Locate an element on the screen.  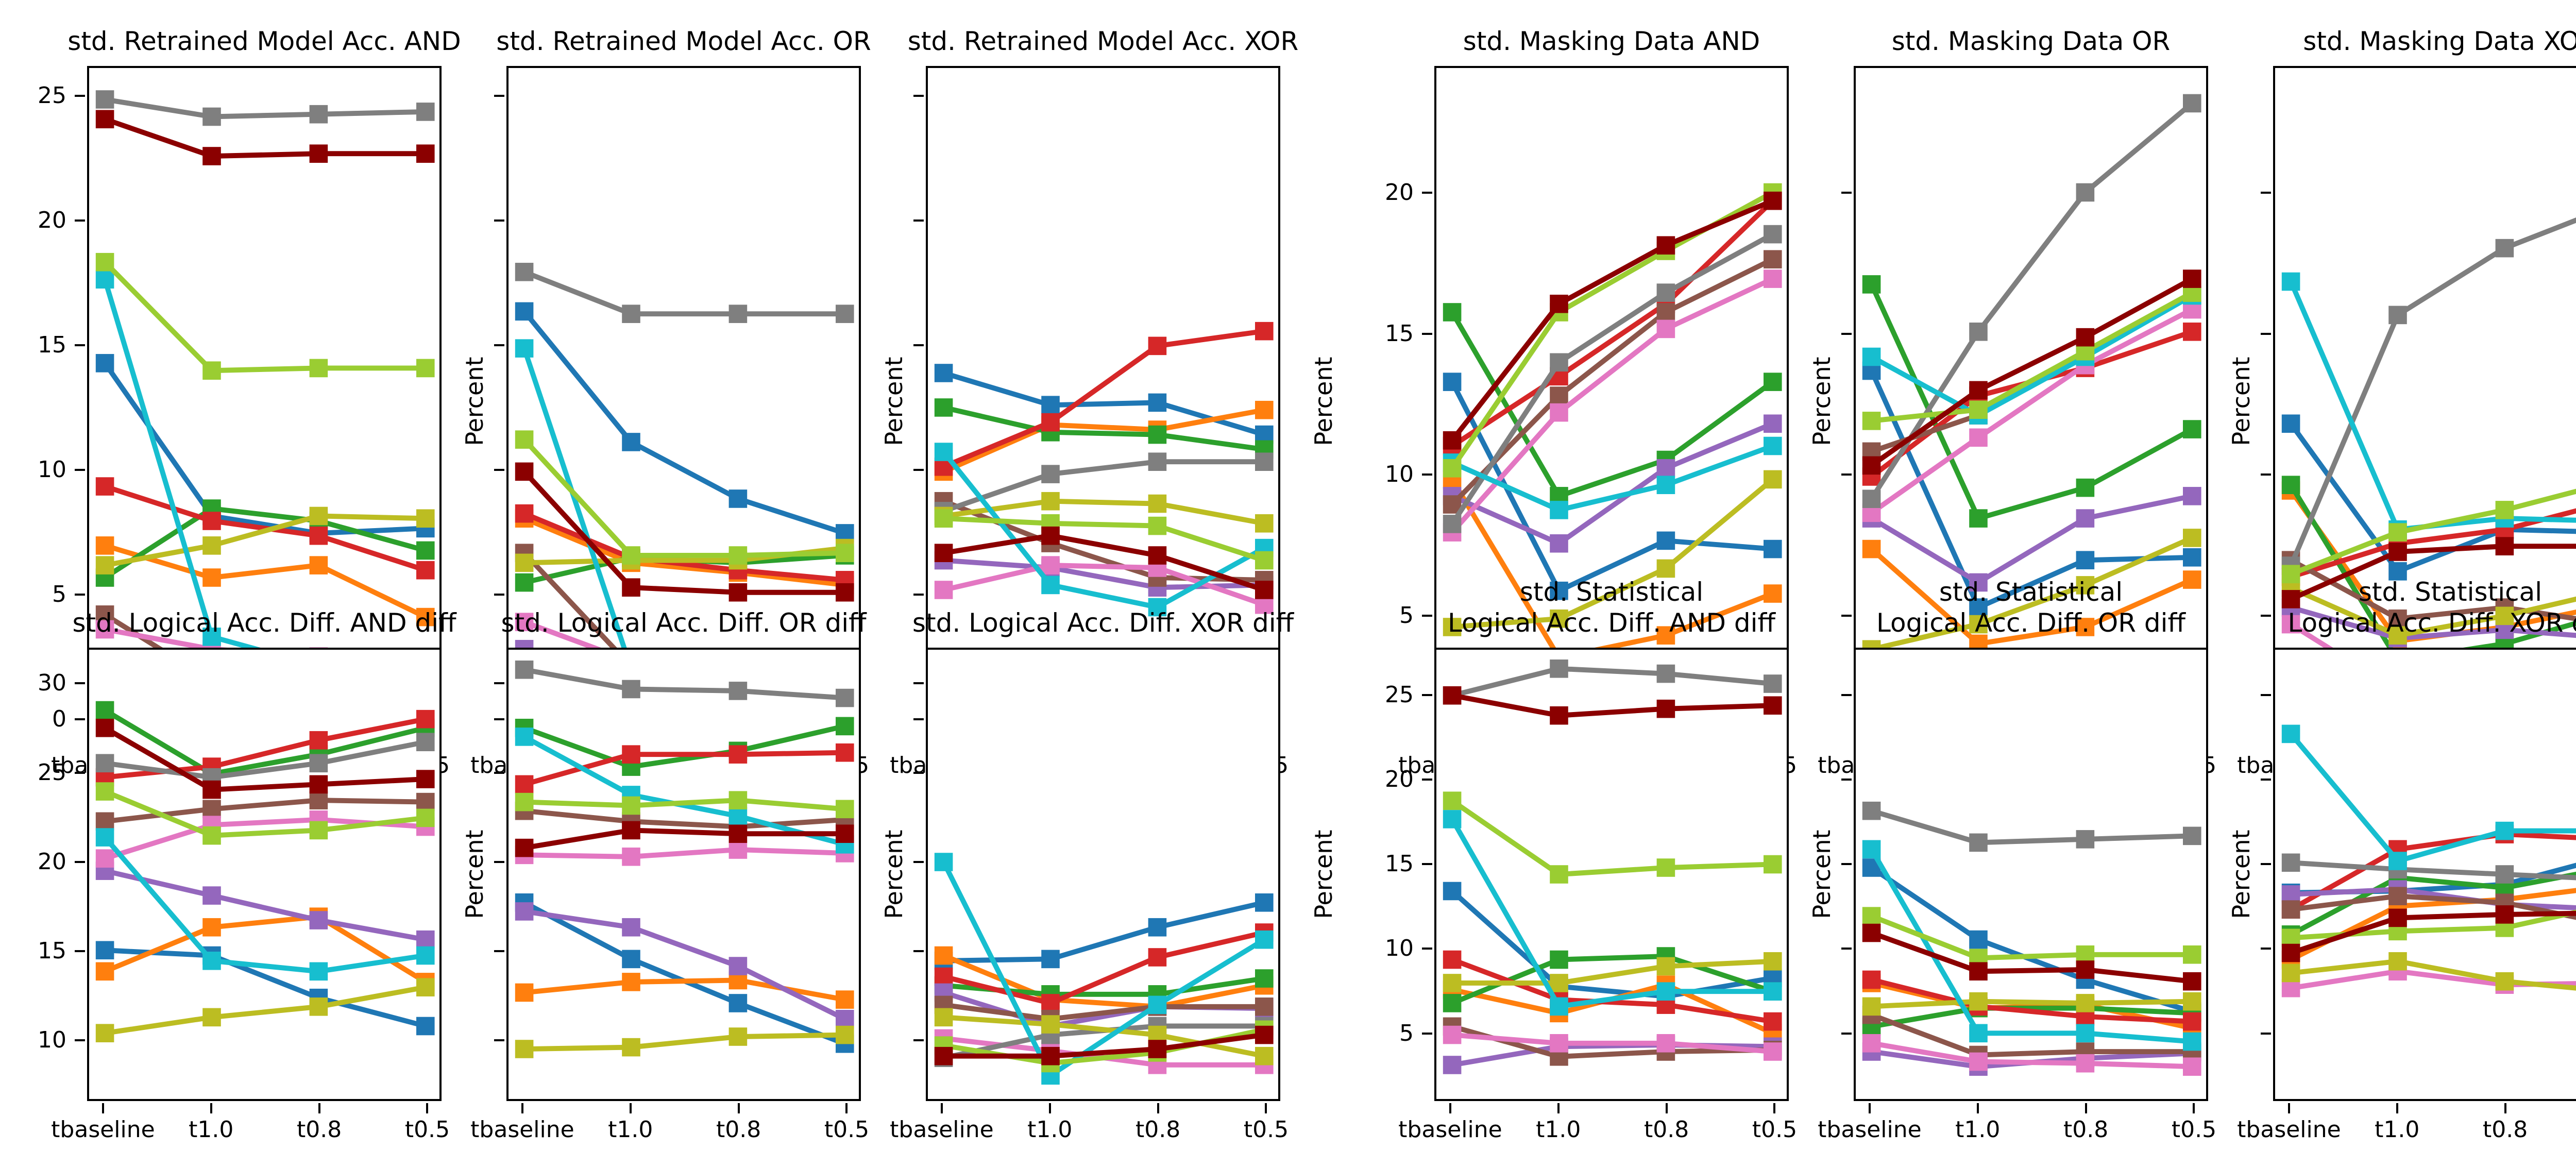
y-tick-label: 25 is located at coordinates (52, 95).